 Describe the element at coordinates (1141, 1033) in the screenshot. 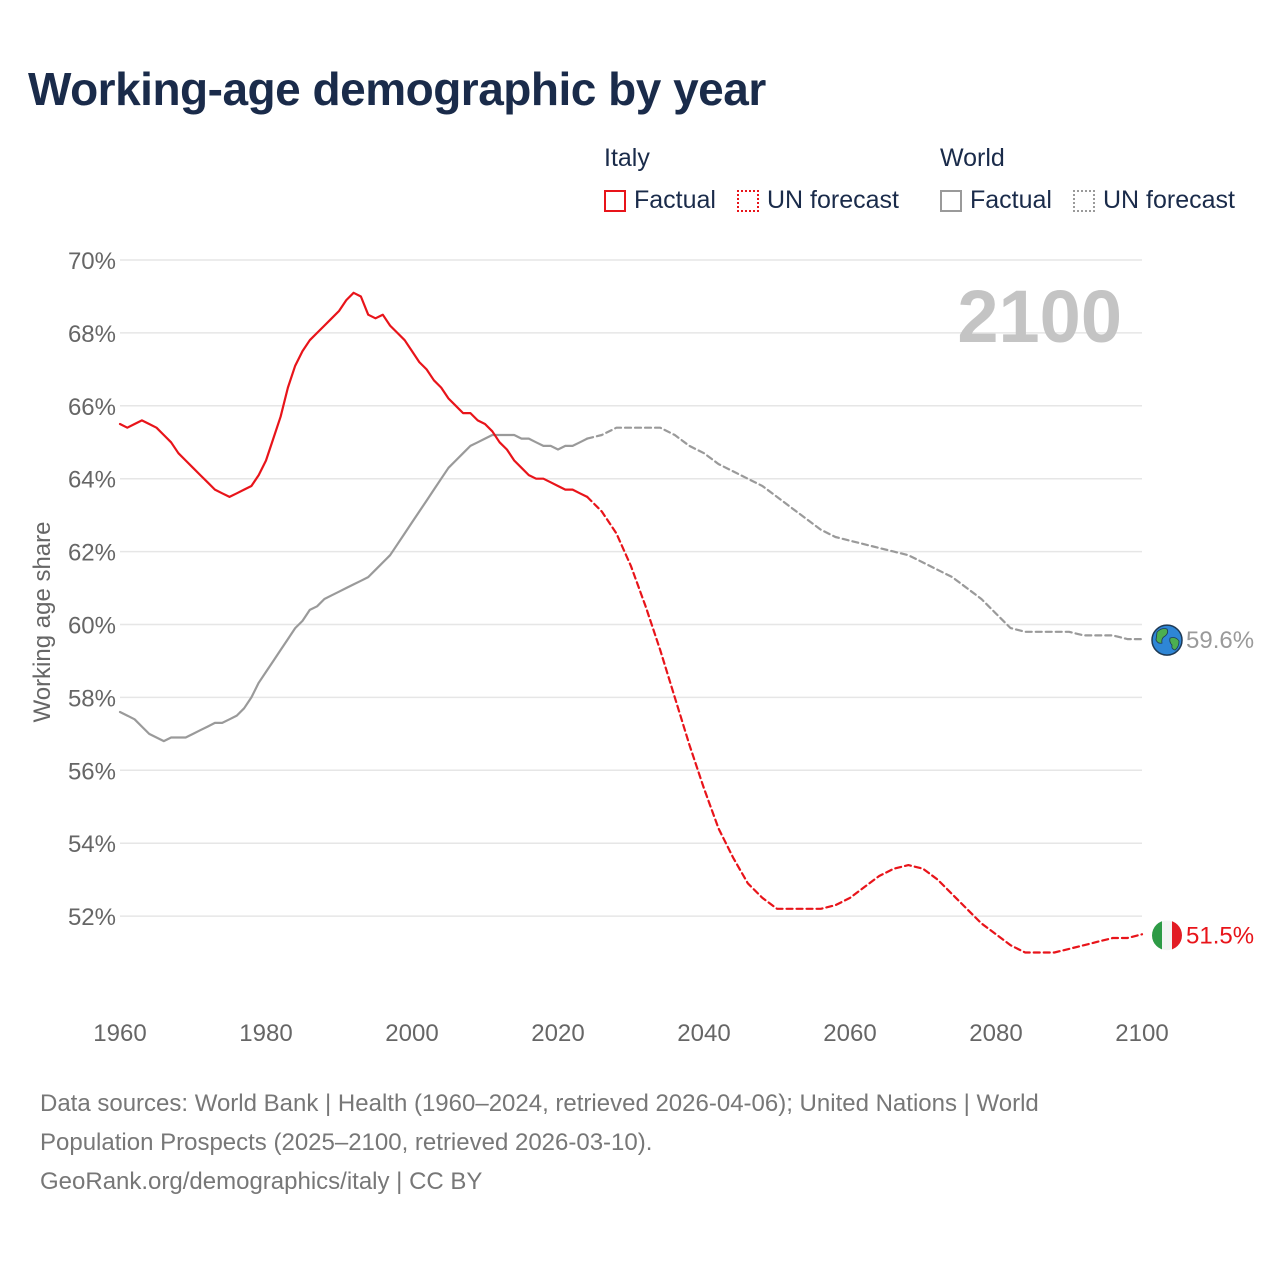

I see `x-tick-label: 2100` at that location.